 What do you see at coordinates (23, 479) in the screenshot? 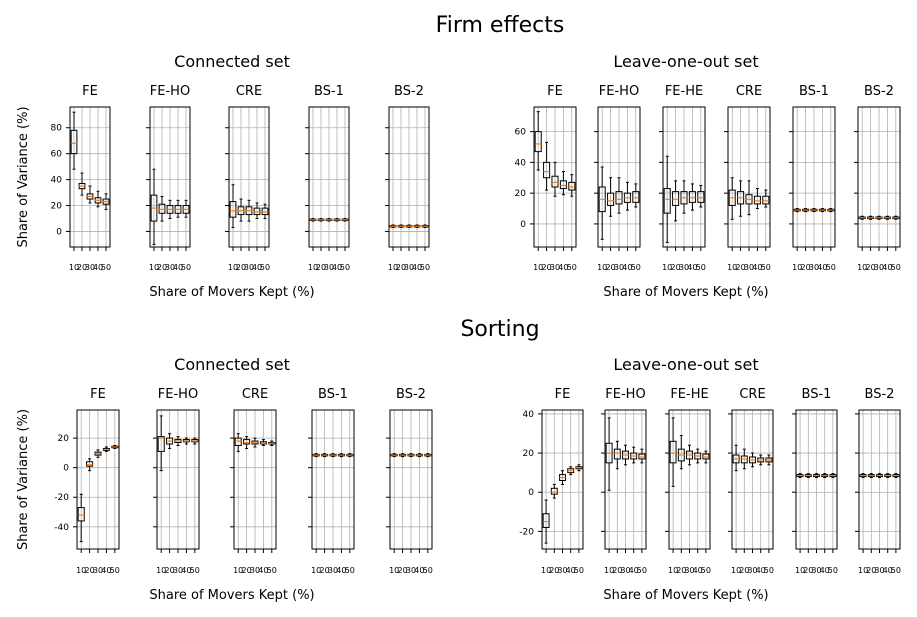
I see `y-axis-label: Share of Variance (%)` at bounding box center [23, 479].